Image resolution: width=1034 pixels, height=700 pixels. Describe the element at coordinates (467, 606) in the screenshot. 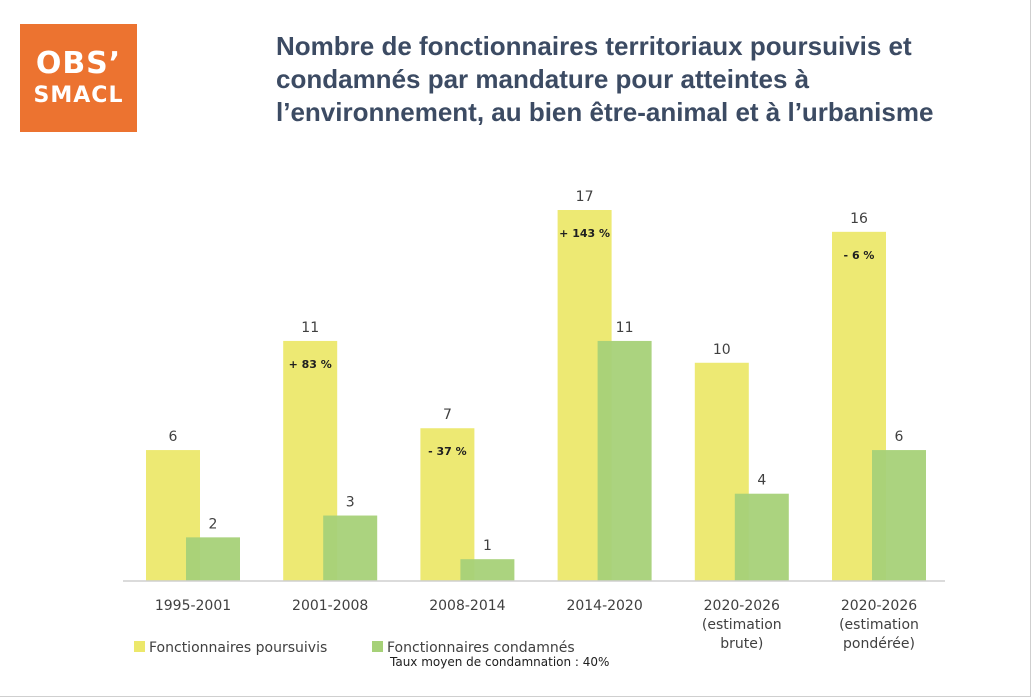

I see `category-label-2-line-0: 2008-2014` at that location.